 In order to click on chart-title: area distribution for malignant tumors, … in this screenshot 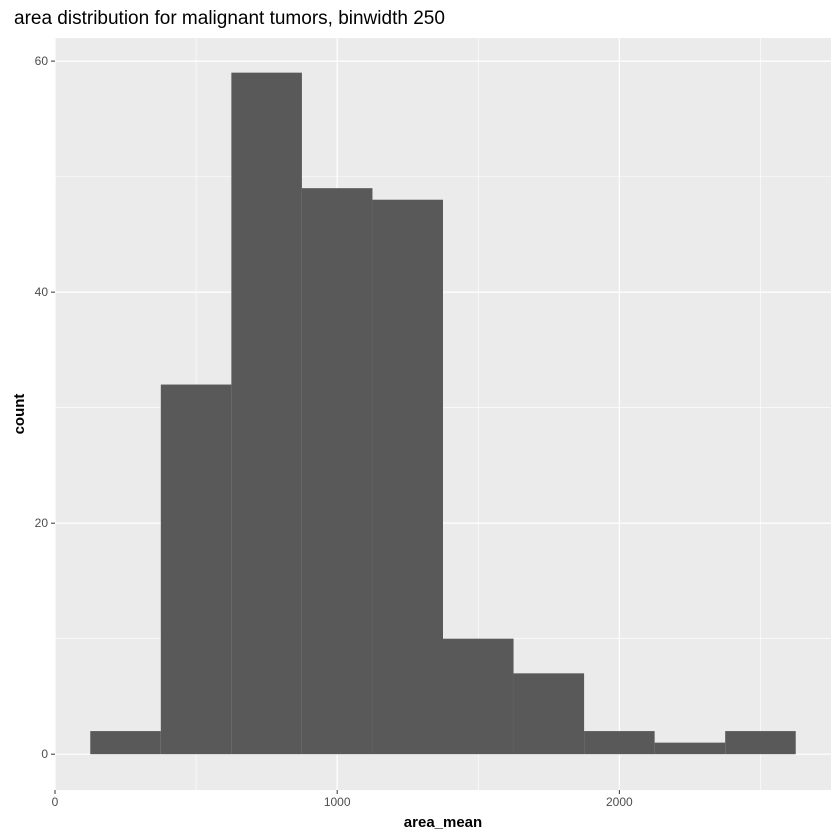, I will do `click(229, 18)`.